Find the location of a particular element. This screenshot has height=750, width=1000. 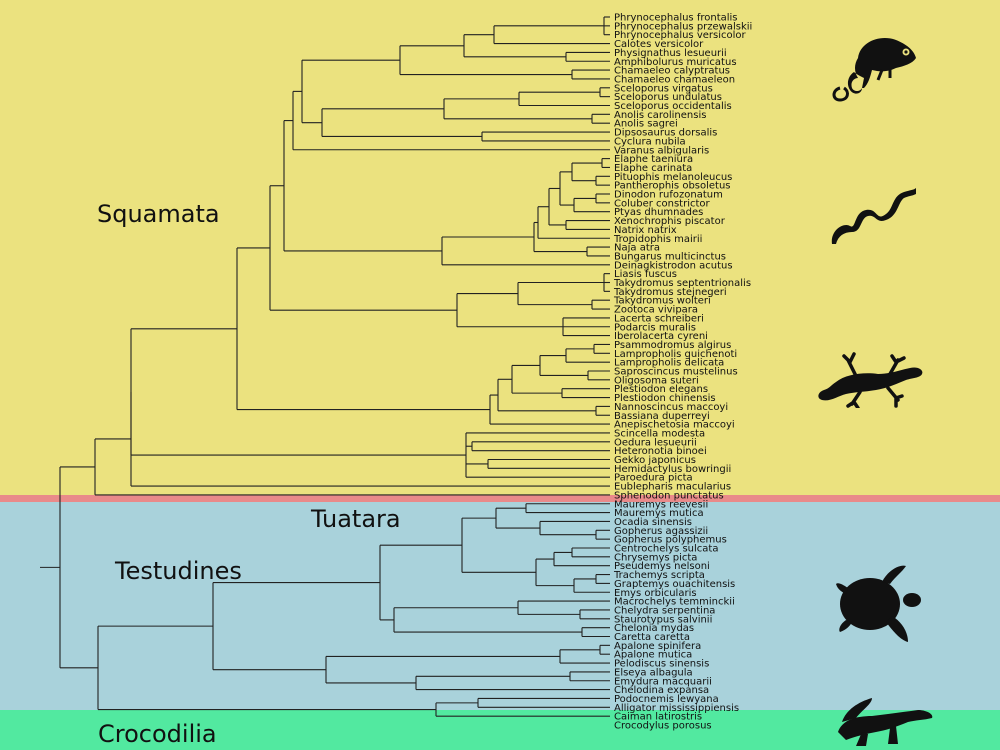

species-label: Saproscincus mustelinus is located at coordinates (676, 372).